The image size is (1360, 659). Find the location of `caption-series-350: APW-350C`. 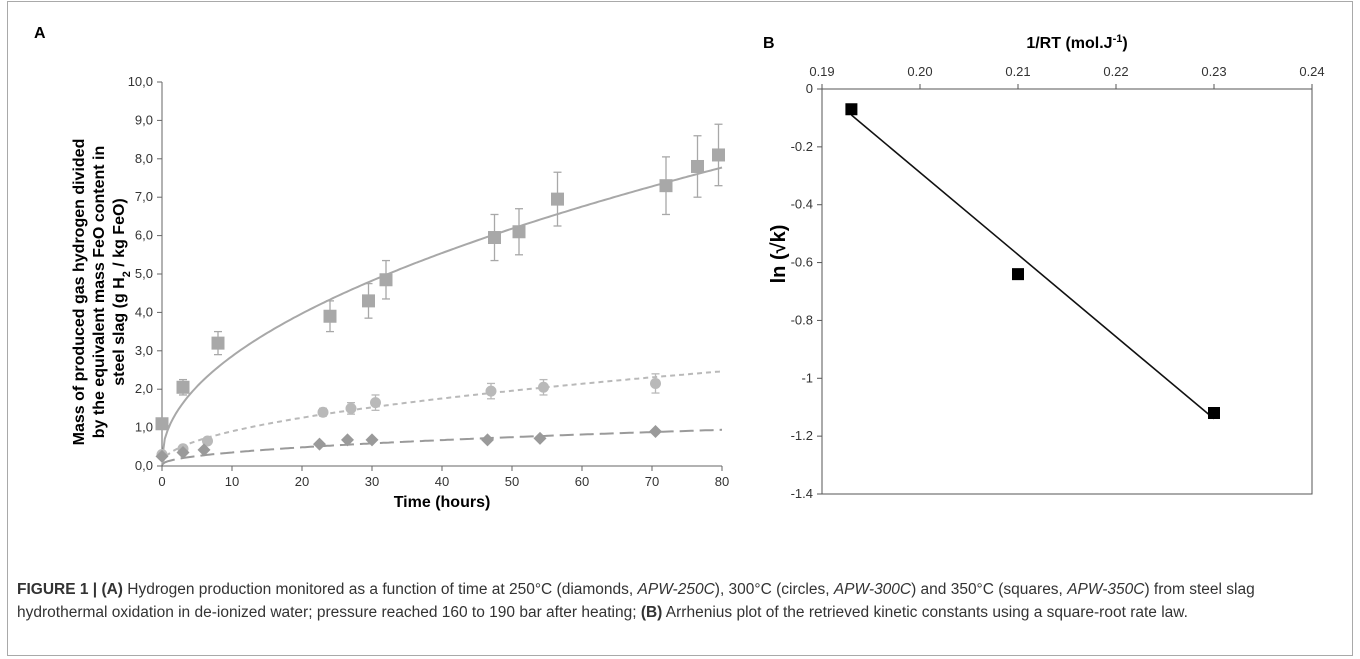

caption-series-350: APW-350C is located at coordinates (1106, 589).